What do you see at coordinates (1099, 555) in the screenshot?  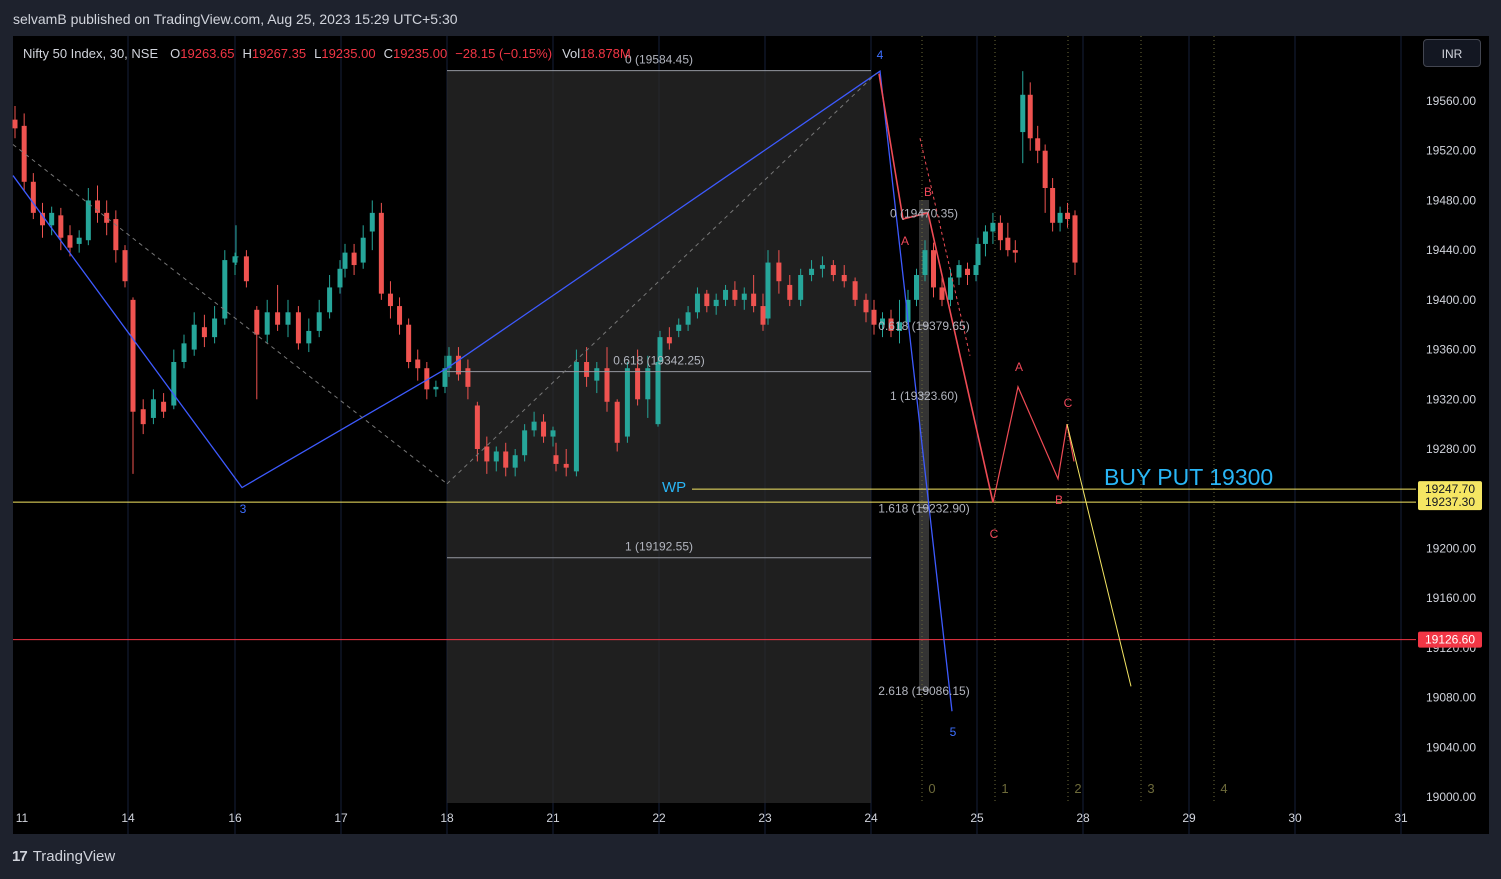 I see `projection-line` at bounding box center [1099, 555].